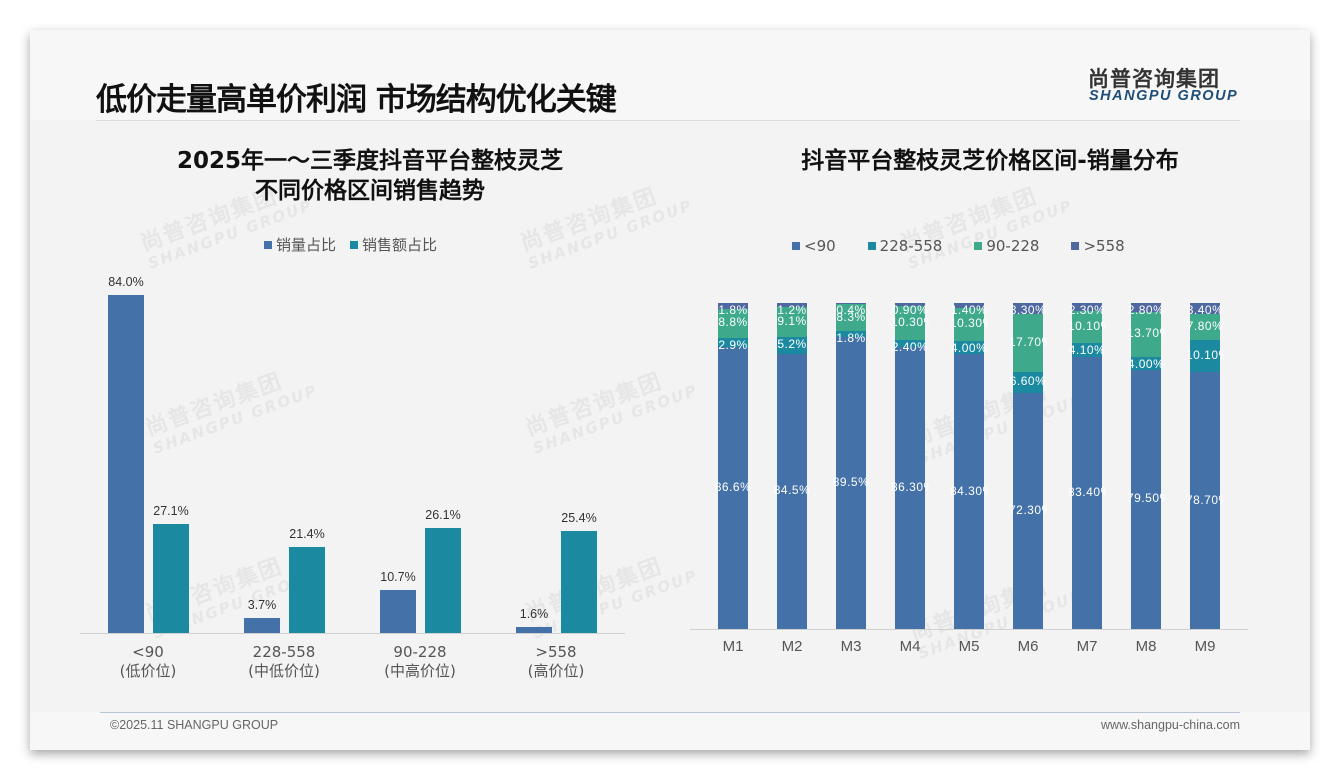  I want to click on segment-value-label: 2.80%, so click(1146, 310).